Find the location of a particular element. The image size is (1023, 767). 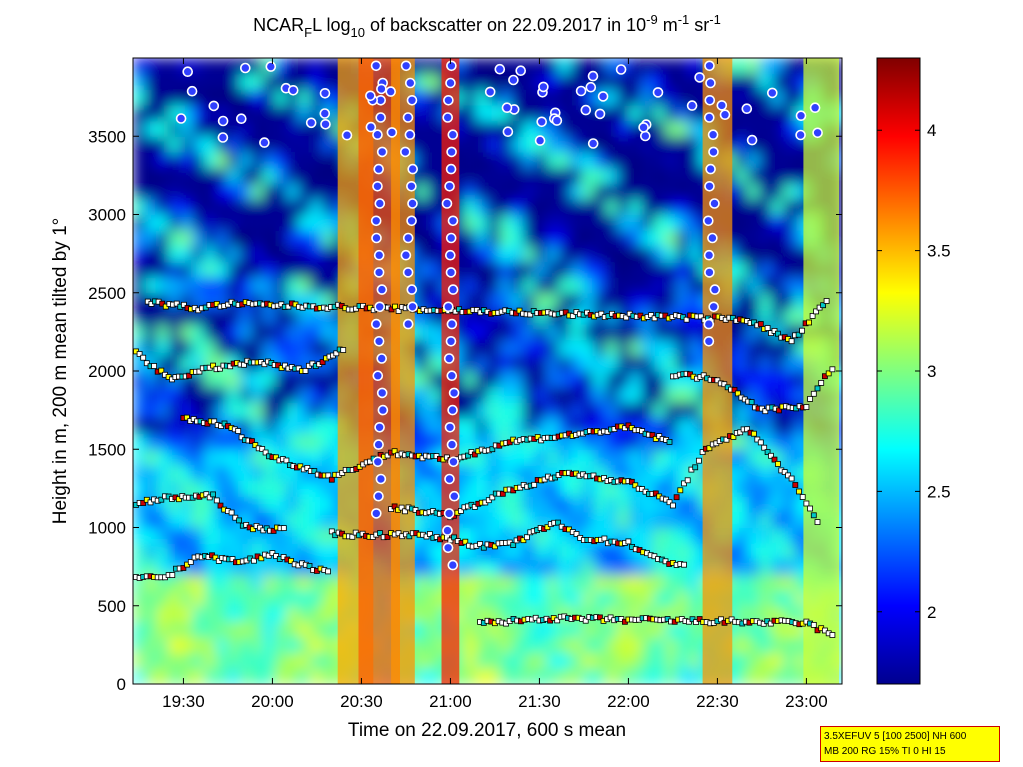

y-axis-label: Height in m, 200 m mean tilted by 1° is located at coordinates (60, 371).